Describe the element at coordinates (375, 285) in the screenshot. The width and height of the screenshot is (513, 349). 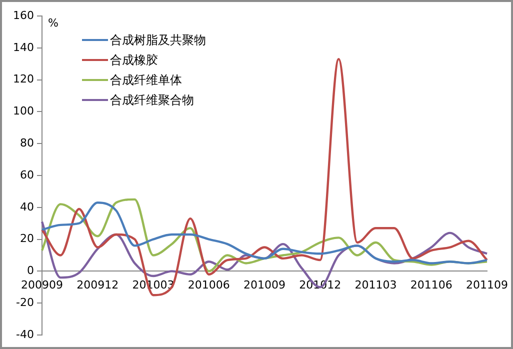
I see `x-tick-label: 201103` at that location.